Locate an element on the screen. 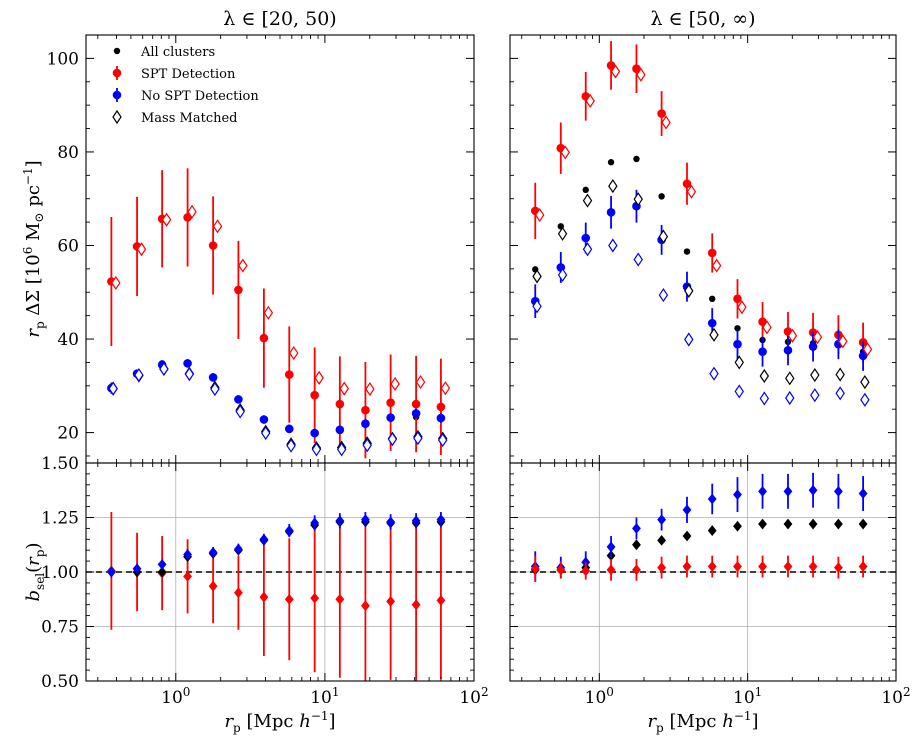 The height and width of the screenshot is (739, 920). y-tick-label: 80 is located at coordinates (68, 153).